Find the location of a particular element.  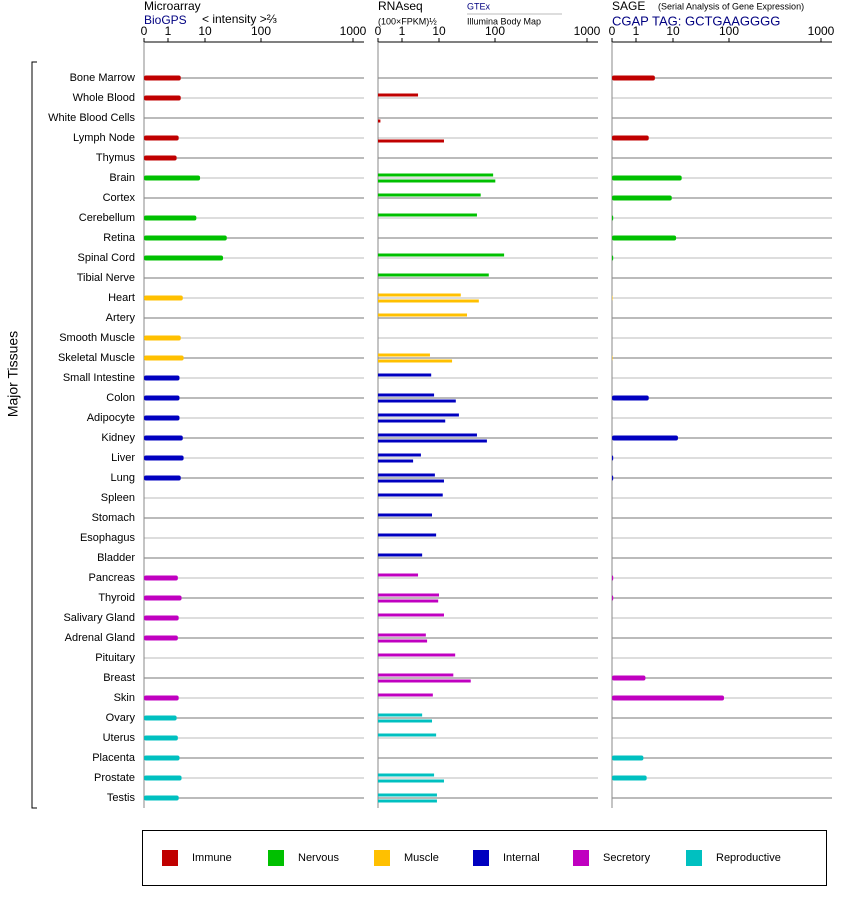

tissue-label: Lymph Node is located at coordinates (104, 138).